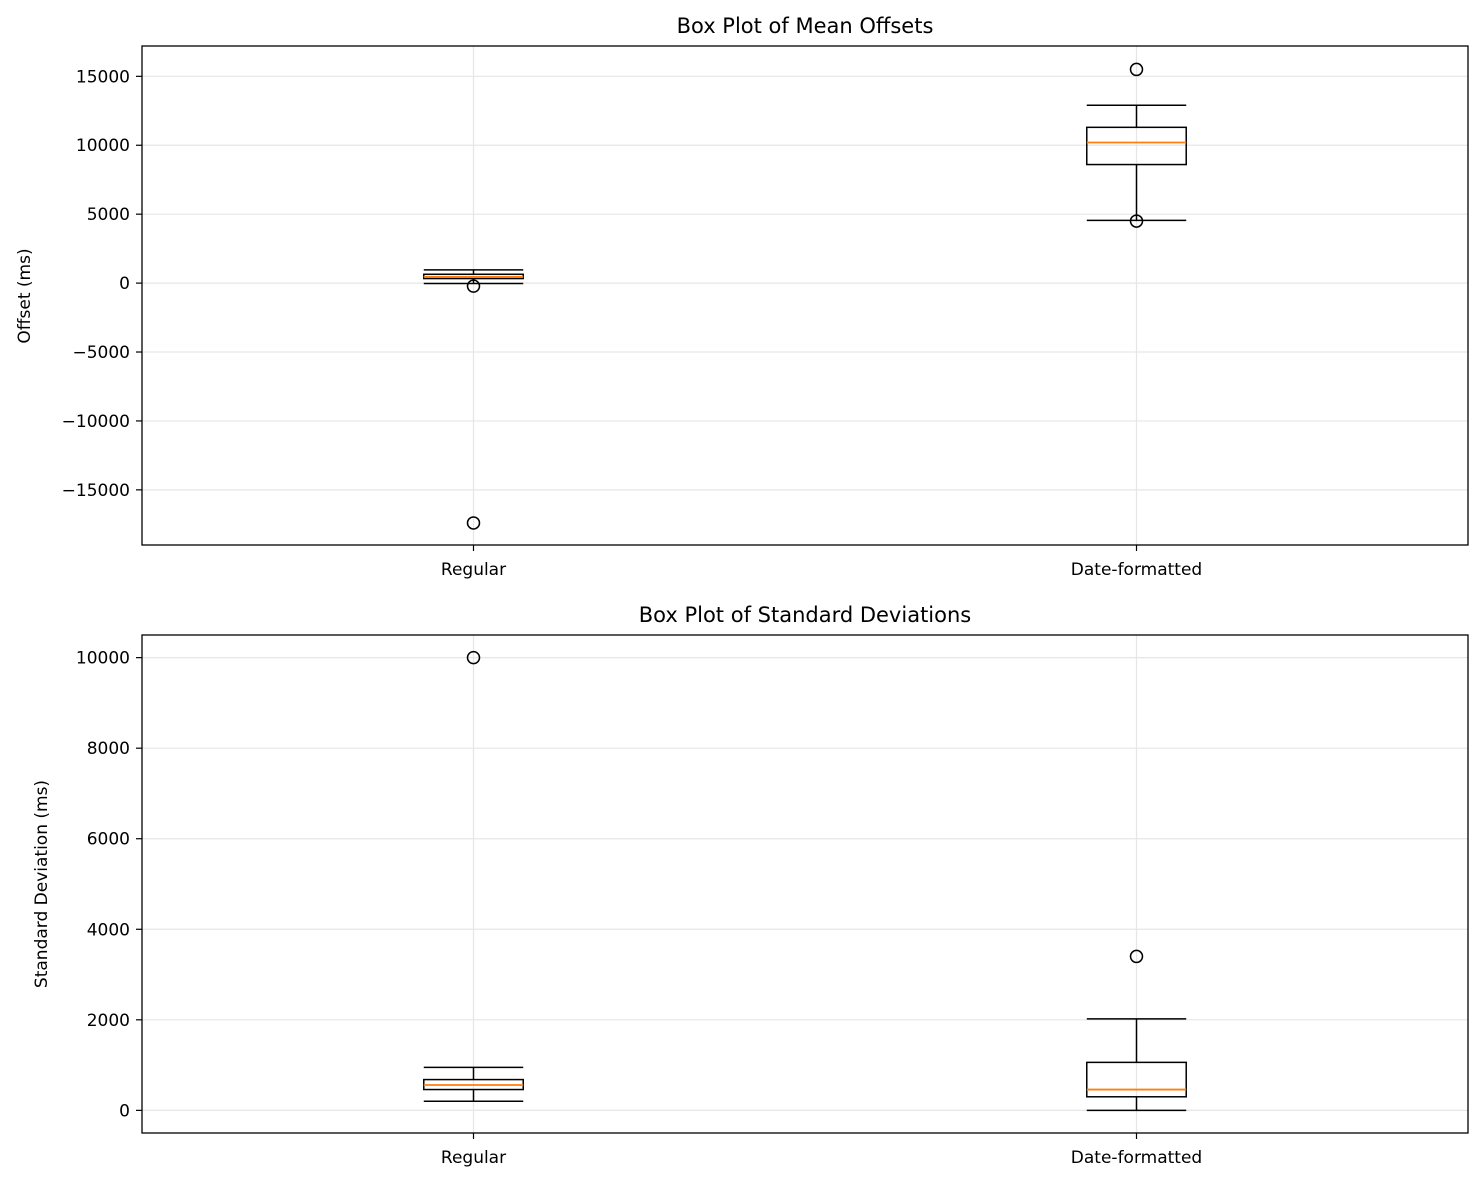 The width and height of the screenshot is (1483, 1187). What do you see at coordinates (109, 885) in the screenshot?
I see `y-axis-ticks: 10000 8000 6000 4000 2000 0` at bounding box center [109, 885].